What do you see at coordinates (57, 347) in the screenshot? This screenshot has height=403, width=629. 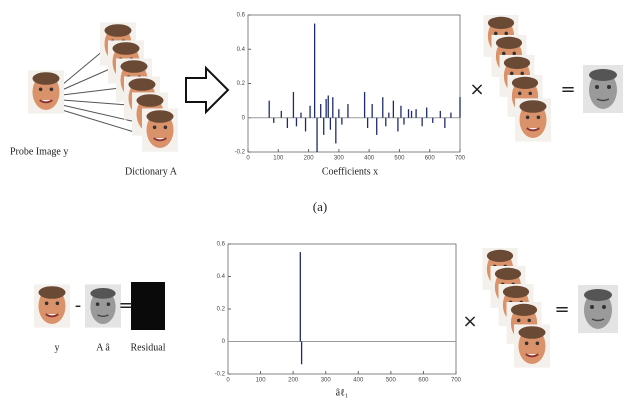 I see `y-label: y` at bounding box center [57, 347].